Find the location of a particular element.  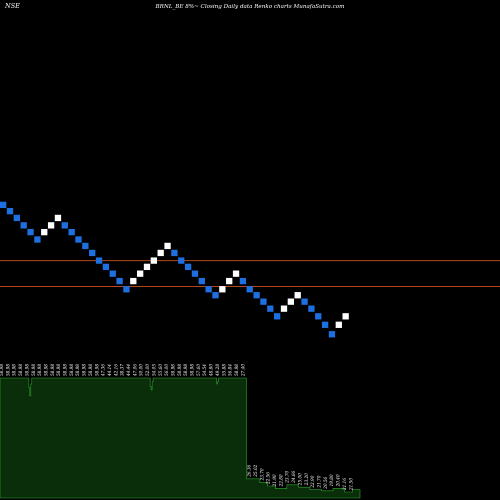

price-label: 23.70 is located at coordinates (261, 474).